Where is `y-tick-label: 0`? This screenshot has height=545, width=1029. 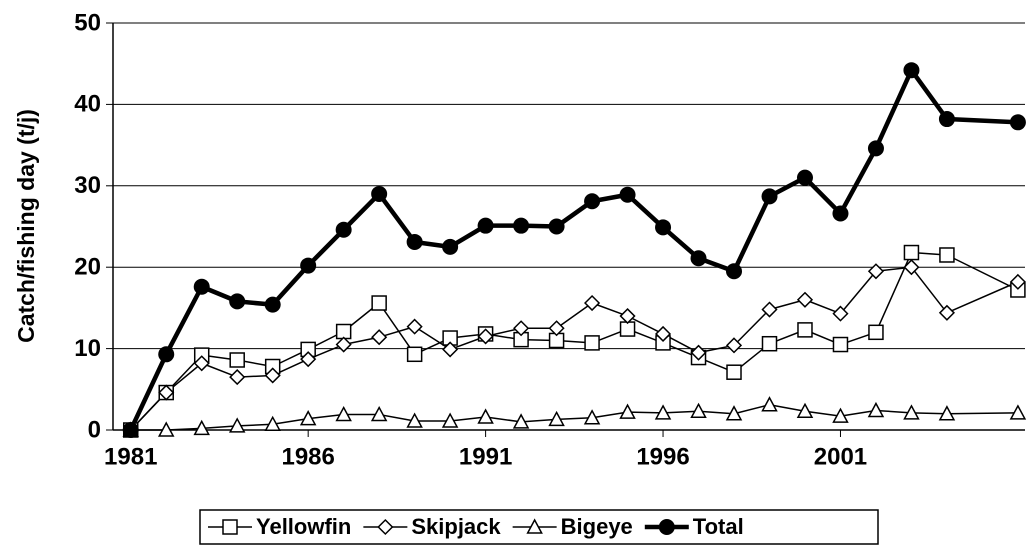
y-tick-label: 0 is located at coordinates (94, 429).